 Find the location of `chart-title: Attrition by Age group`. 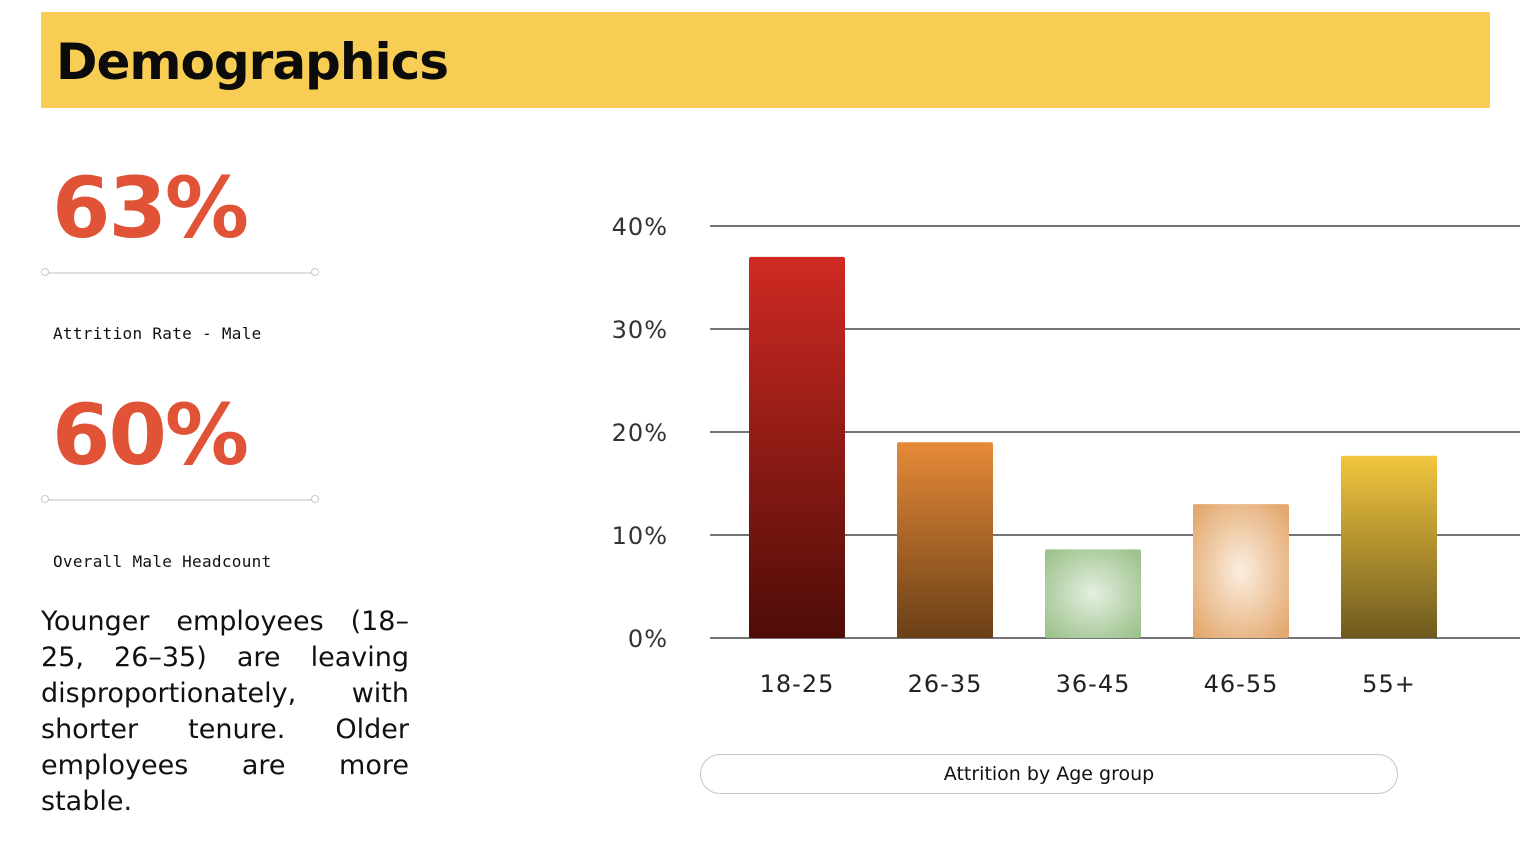

chart-title: Attrition by Age group is located at coordinates (1049, 774).